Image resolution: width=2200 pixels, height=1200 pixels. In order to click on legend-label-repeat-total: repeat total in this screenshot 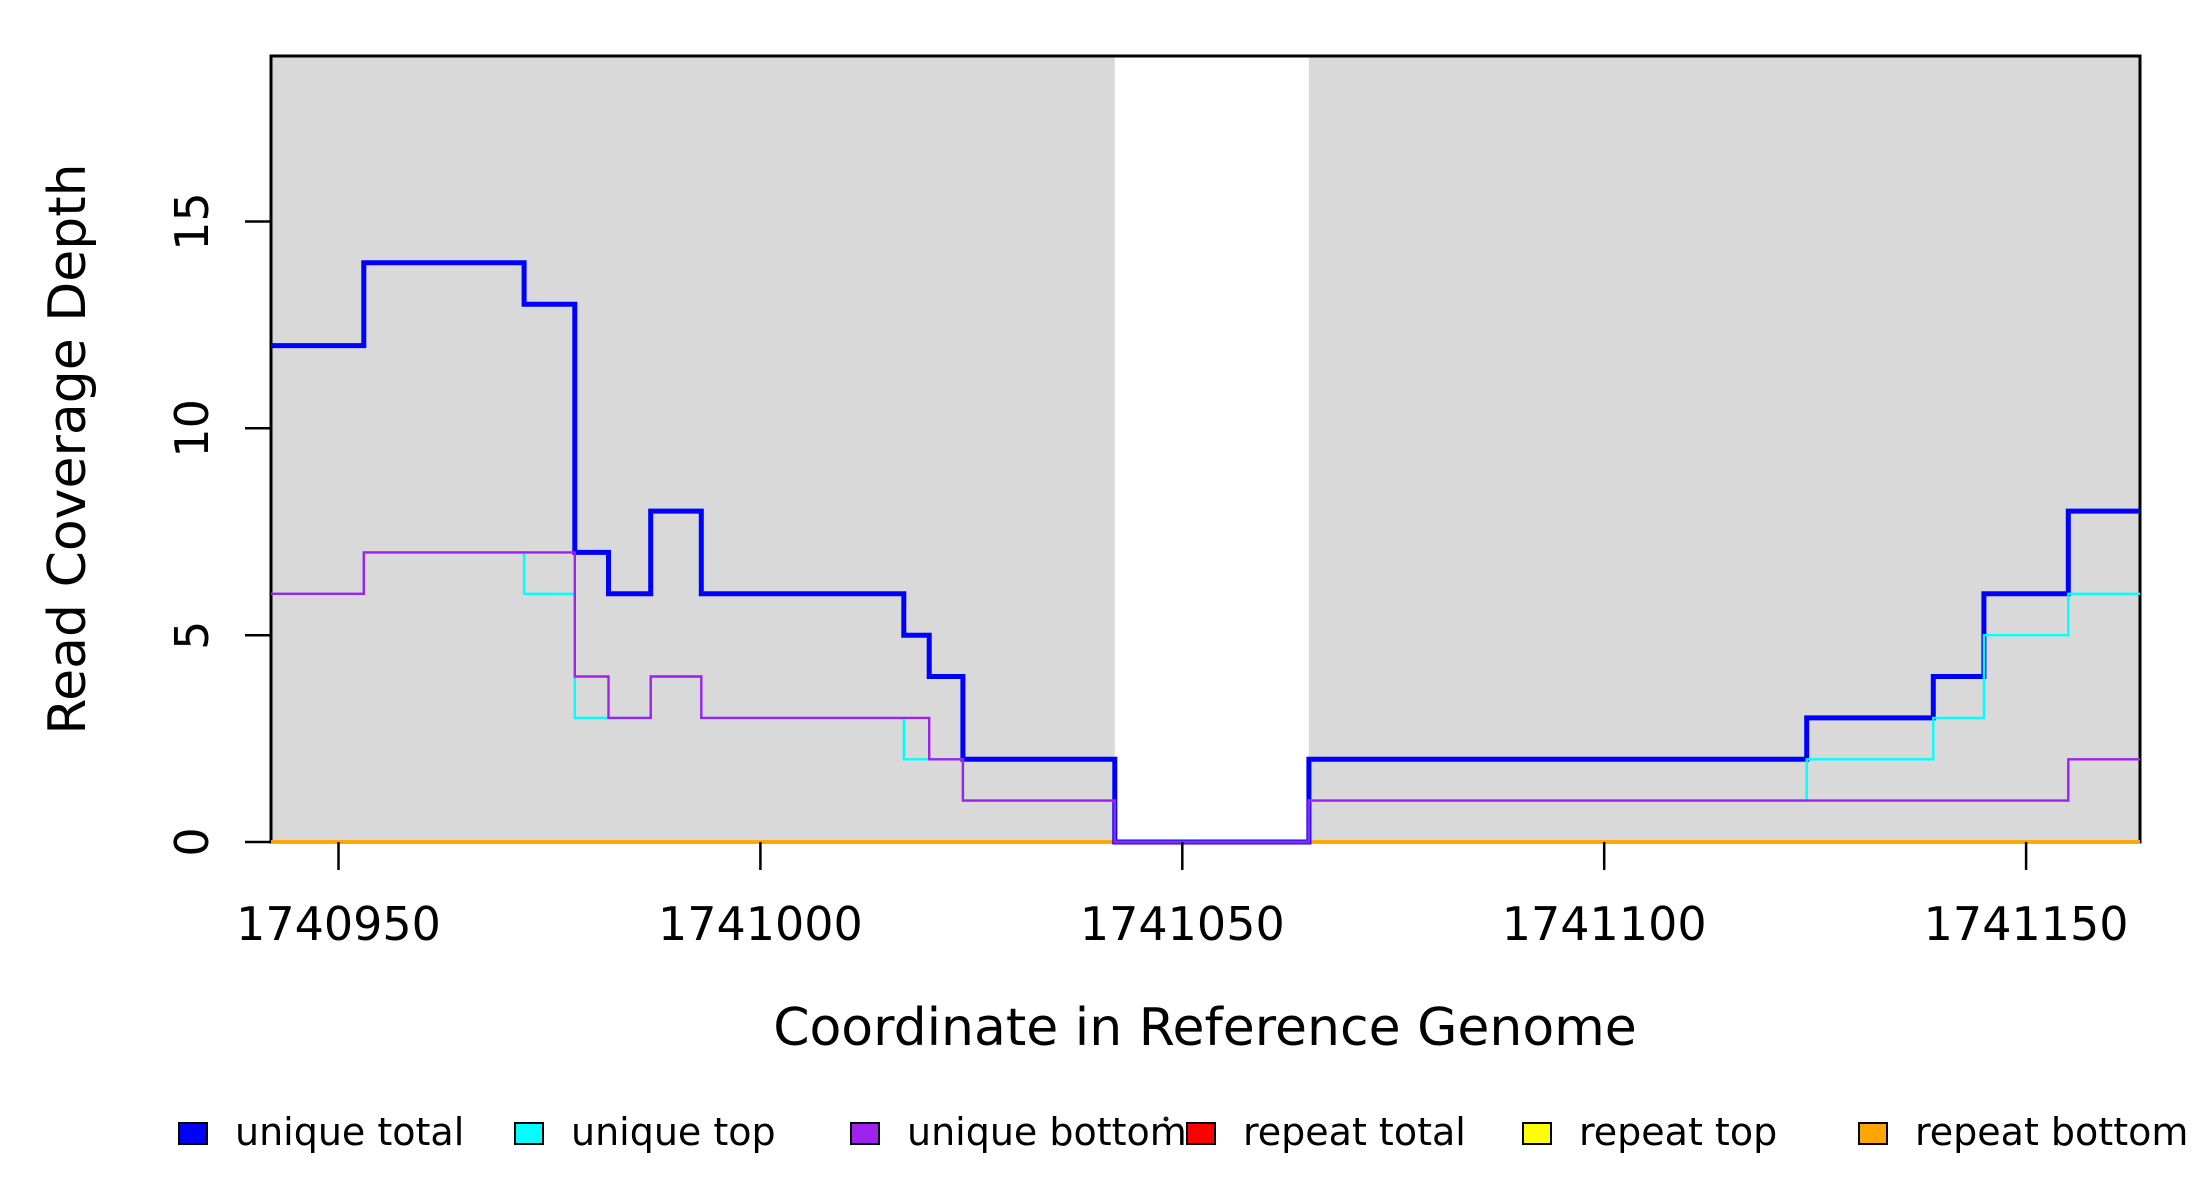, I will do `click(1354, 1132)`.